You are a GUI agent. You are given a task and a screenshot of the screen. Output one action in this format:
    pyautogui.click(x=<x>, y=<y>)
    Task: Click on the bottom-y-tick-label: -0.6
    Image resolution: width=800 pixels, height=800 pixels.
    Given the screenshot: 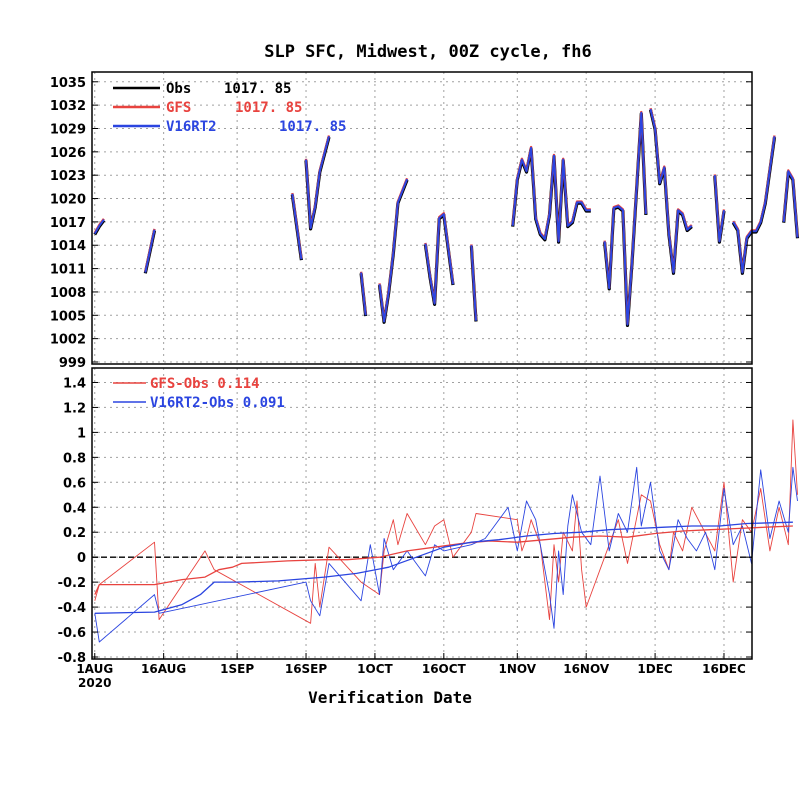 What is the action you would take?
    pyautogui.click(x=72, y=633)
    